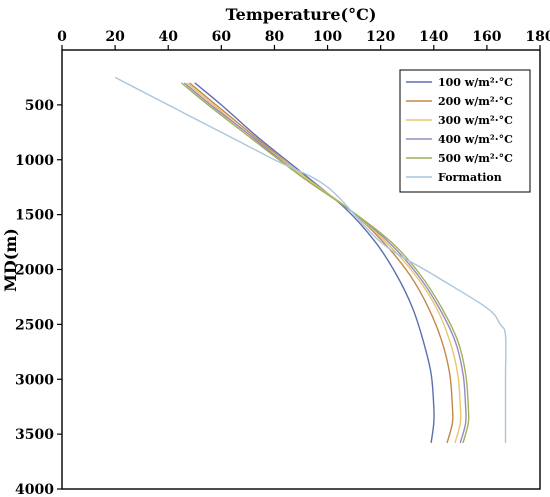 The height and width of the screenshot is (497, 550). Describe the element at coordinates (327, 37) in the screenshot. I see `x-tick-label: 100` at that location.